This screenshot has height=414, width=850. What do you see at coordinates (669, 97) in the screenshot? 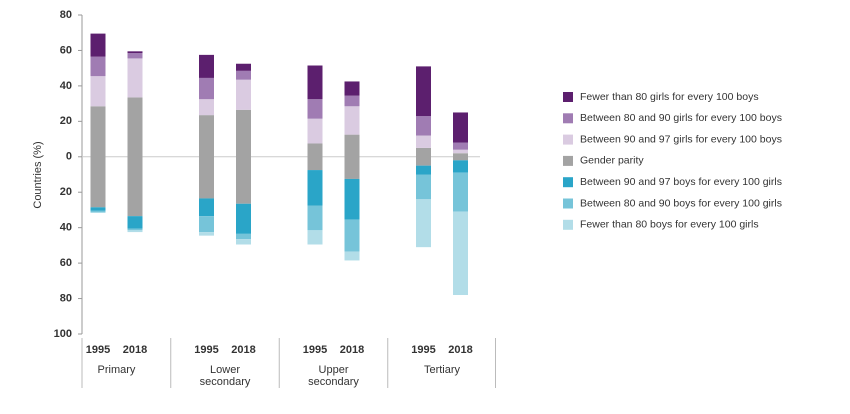
I see `legend-label: Fewer than 80 girls for every 100 boys` at bounding box center [669, 97].